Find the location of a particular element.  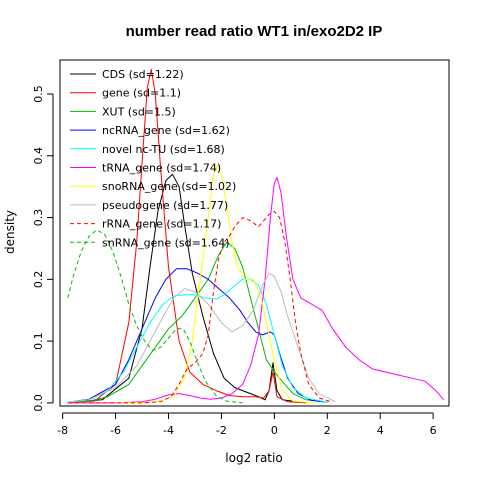

y-tick-label: 0.5 is located at coordinates (38, 94).